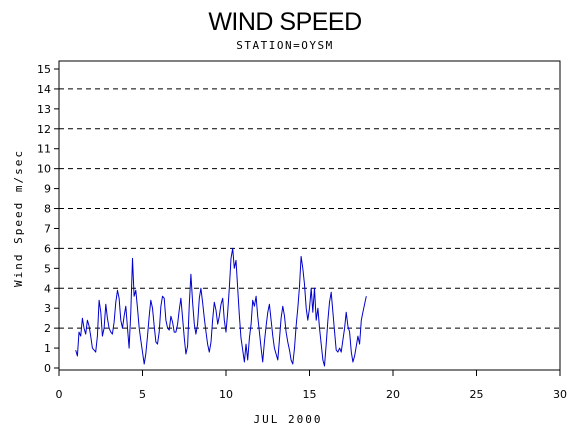 The height and width of the screenshot is (430, 570). Describe the element at coordinates (284, 45) in the screenshot. I see `chart-subtitle: STATION=OYSM` at that location.